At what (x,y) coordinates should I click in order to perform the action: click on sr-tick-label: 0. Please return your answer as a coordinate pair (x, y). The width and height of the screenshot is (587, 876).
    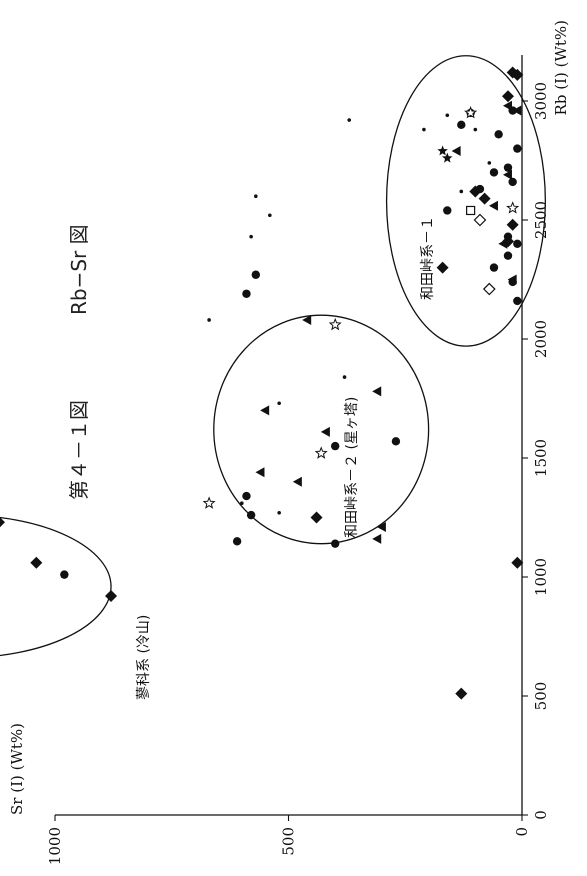
    Looking at the image, I should click on (522, 832).